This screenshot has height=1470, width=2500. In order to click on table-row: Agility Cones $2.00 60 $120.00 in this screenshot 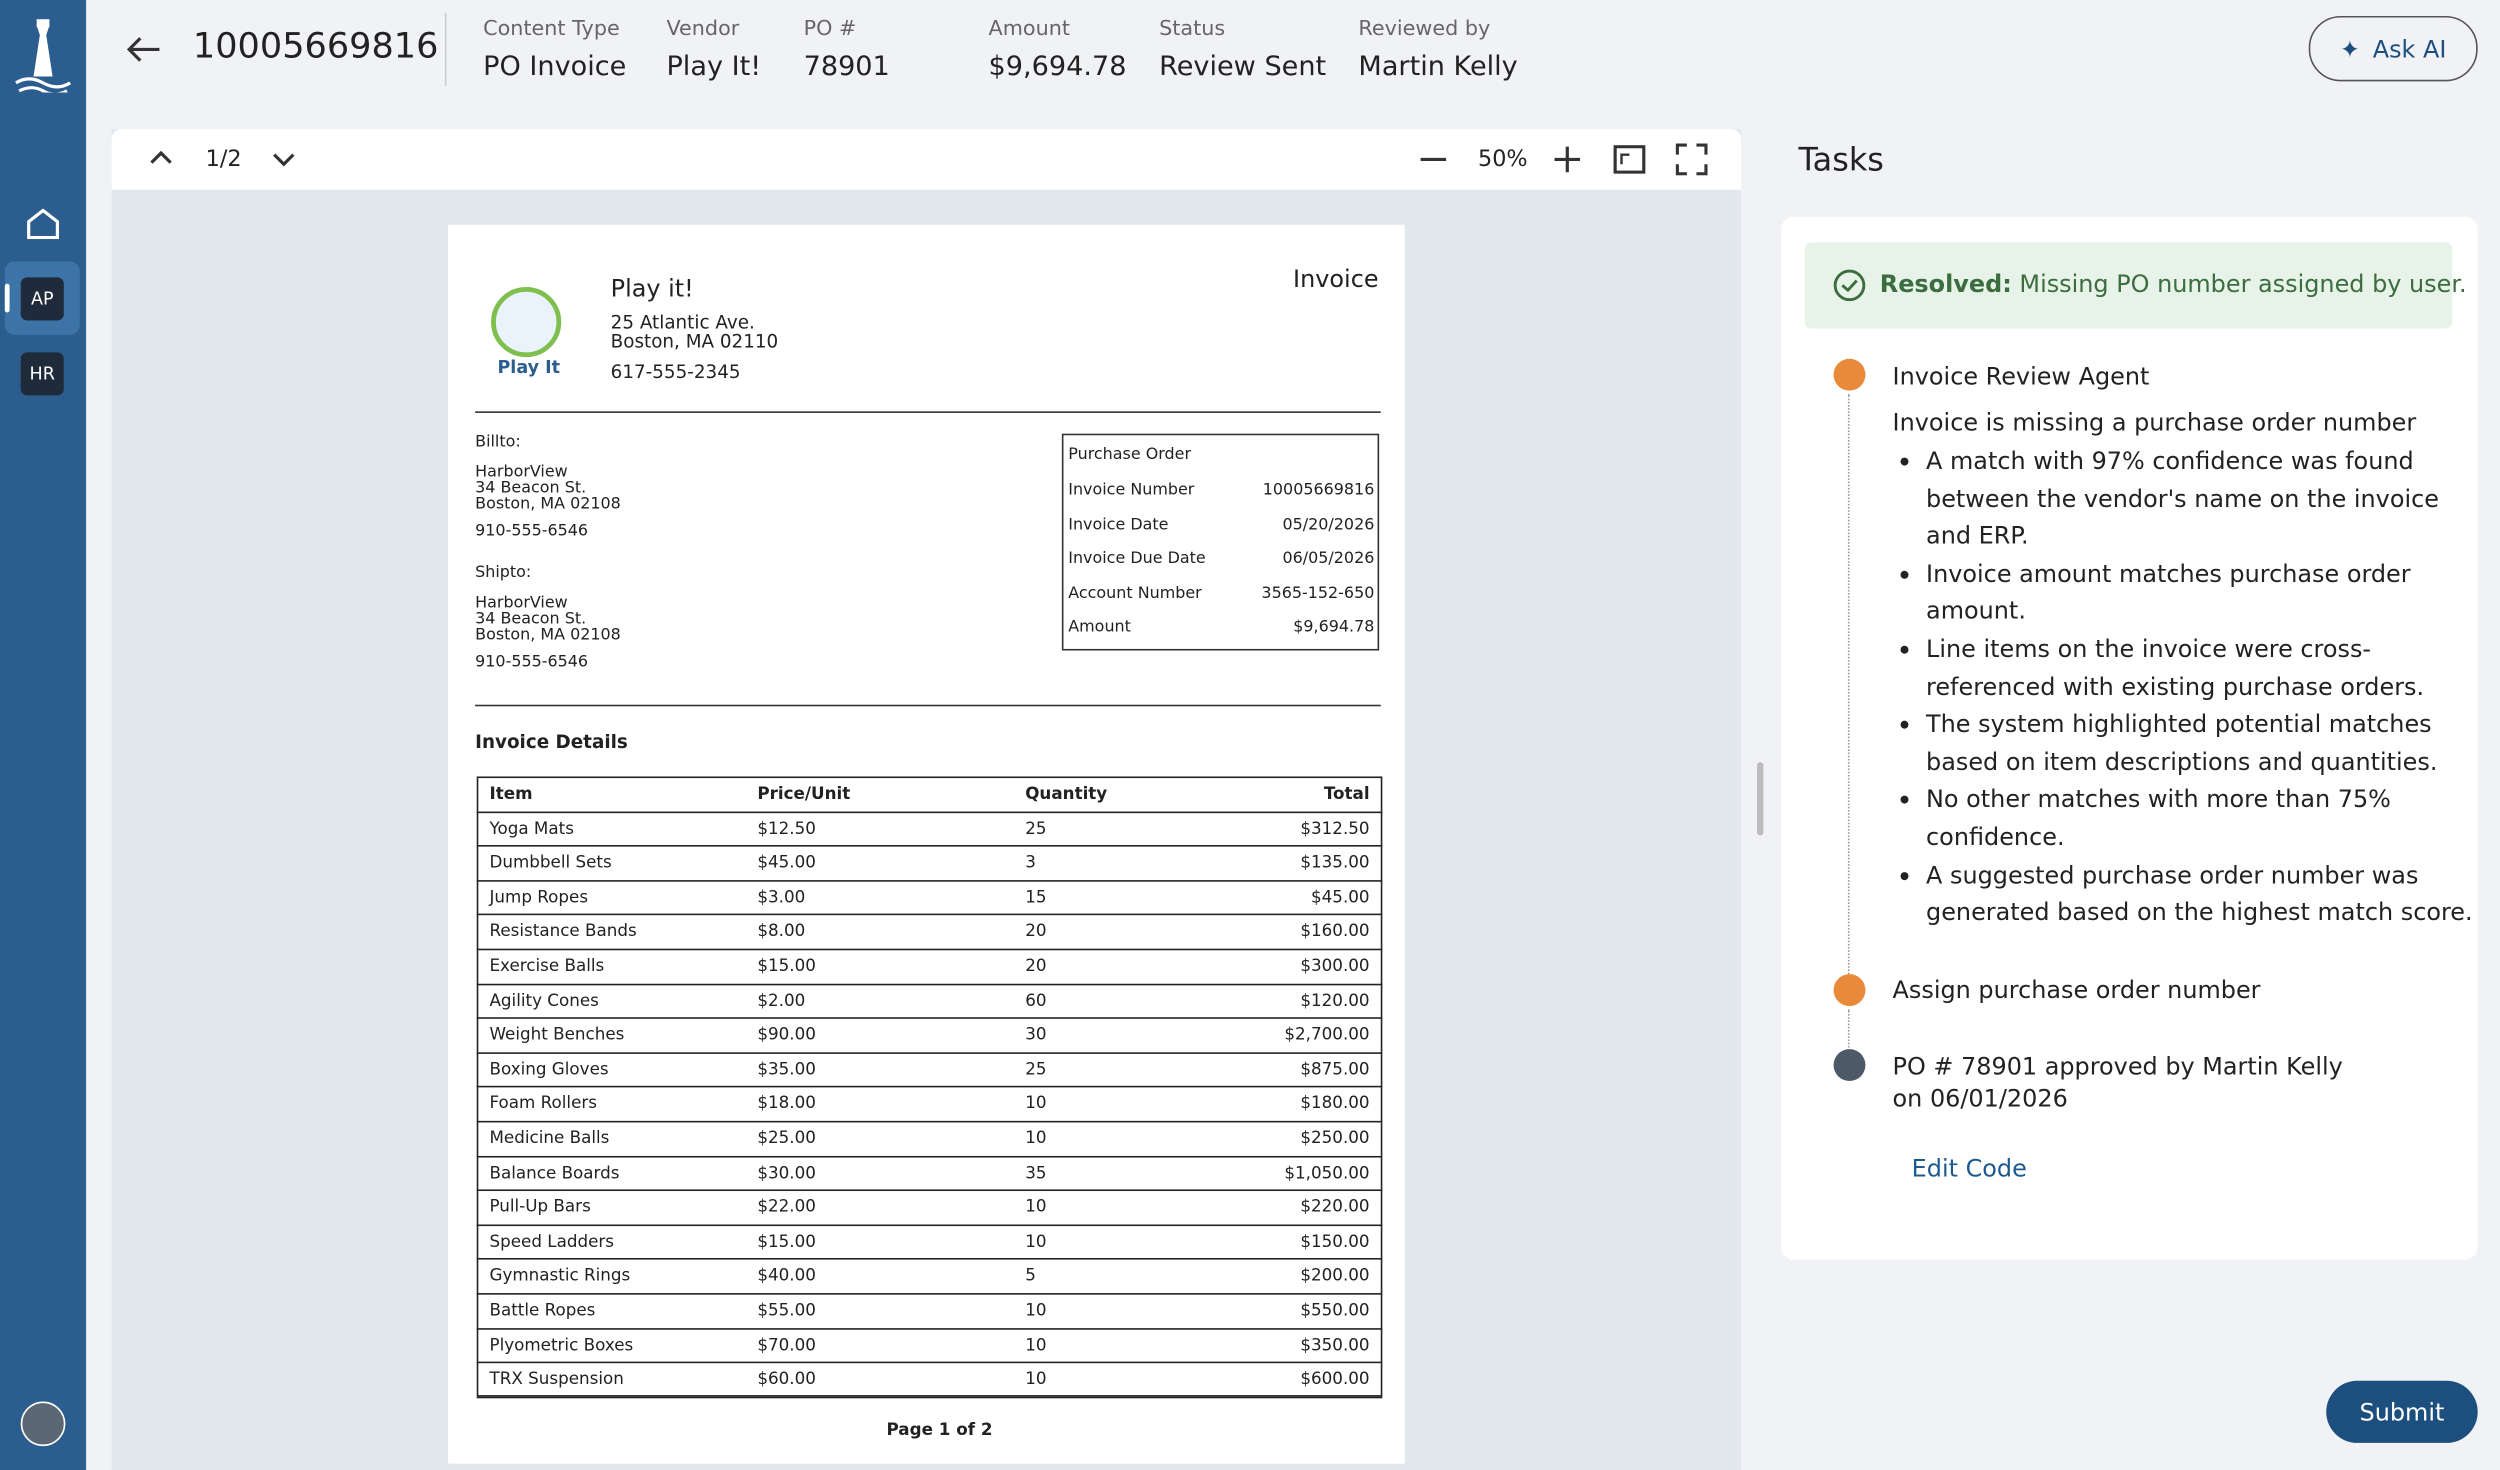, I will do `click(929, 1001)`.